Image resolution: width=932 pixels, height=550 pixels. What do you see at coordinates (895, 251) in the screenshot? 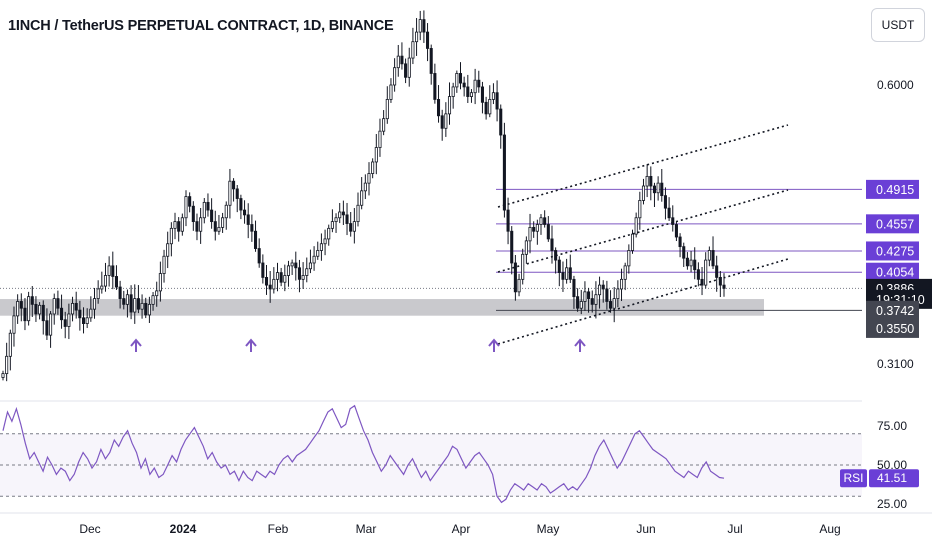
I see `price-label-text: 0.4275` at bounding box center [895, 251].